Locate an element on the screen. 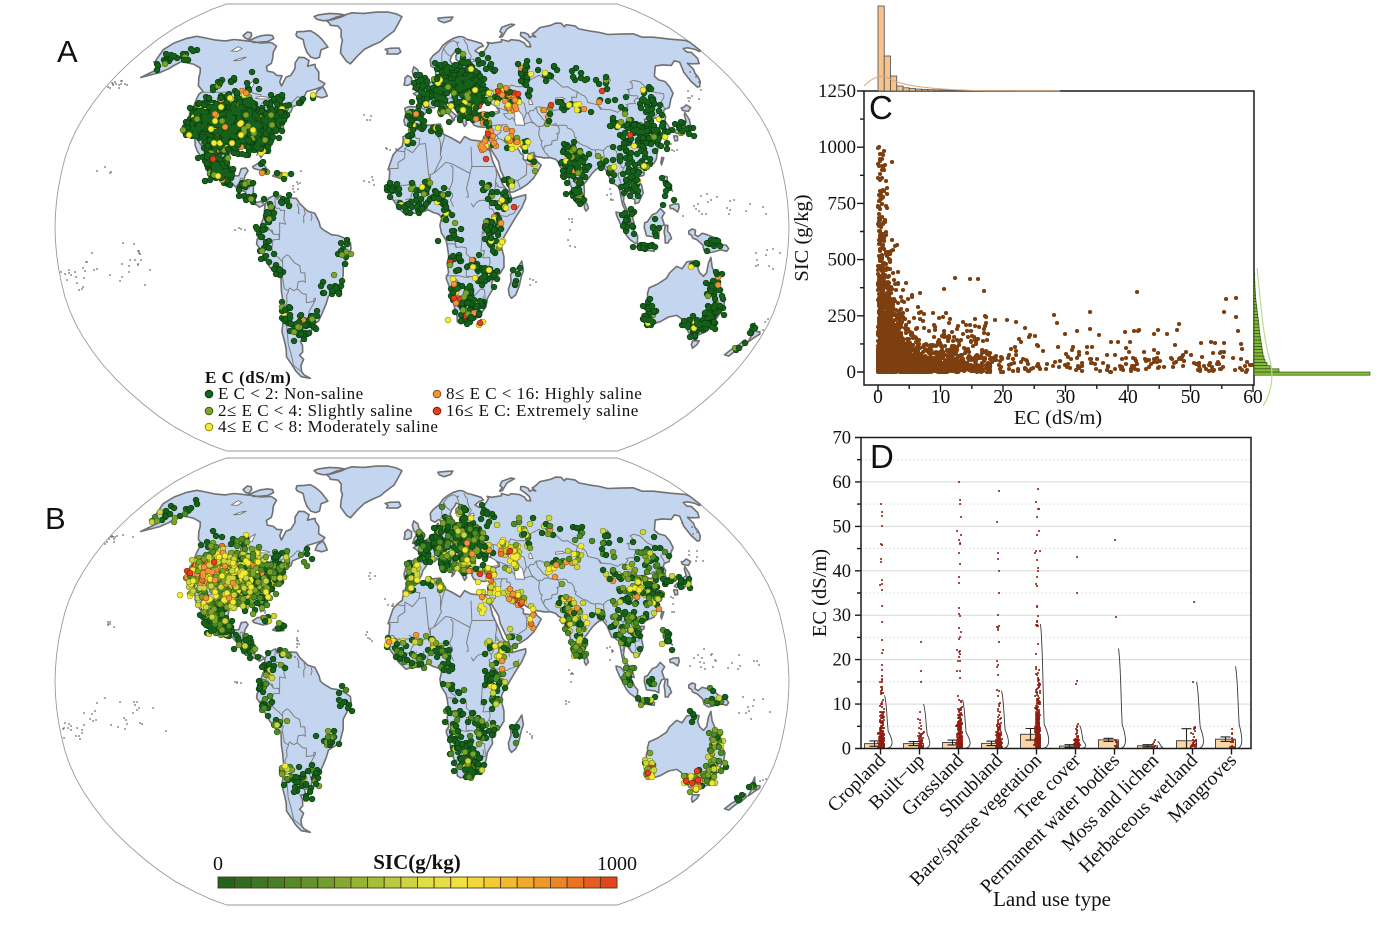 The width and height of the screenshot is (1380, 940). svg-text: 750 is located at coordinates (842, 203).